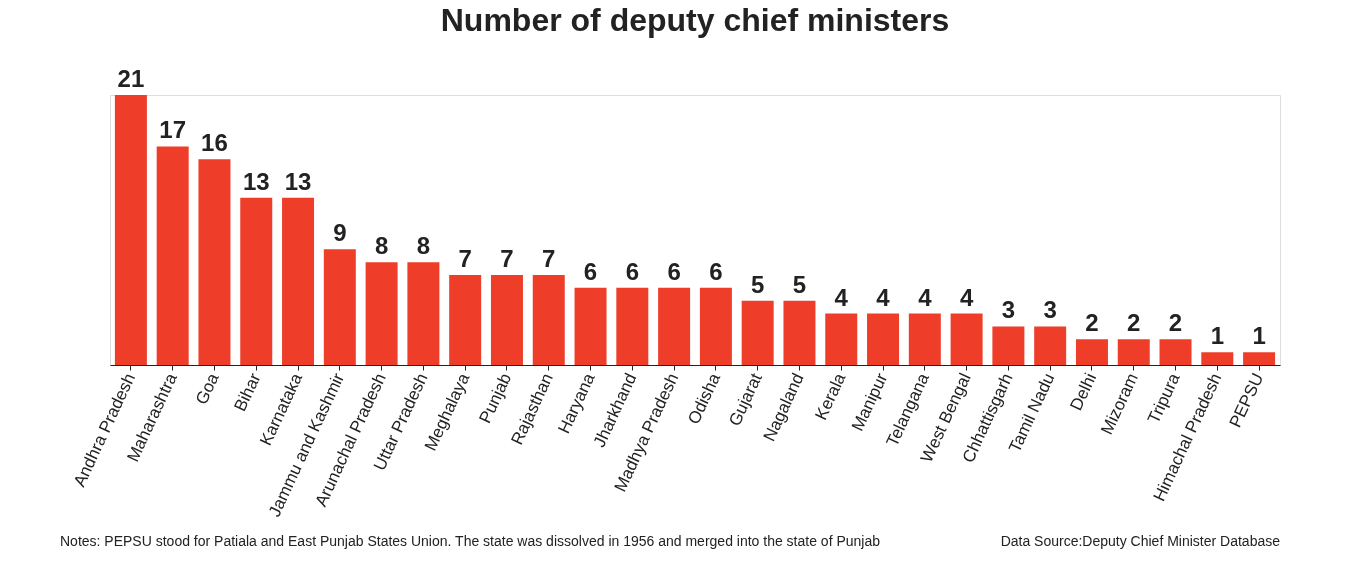 The width and height of the screenshot is (1350, 561). I want to click on data-label: 16, so click(214, 143).